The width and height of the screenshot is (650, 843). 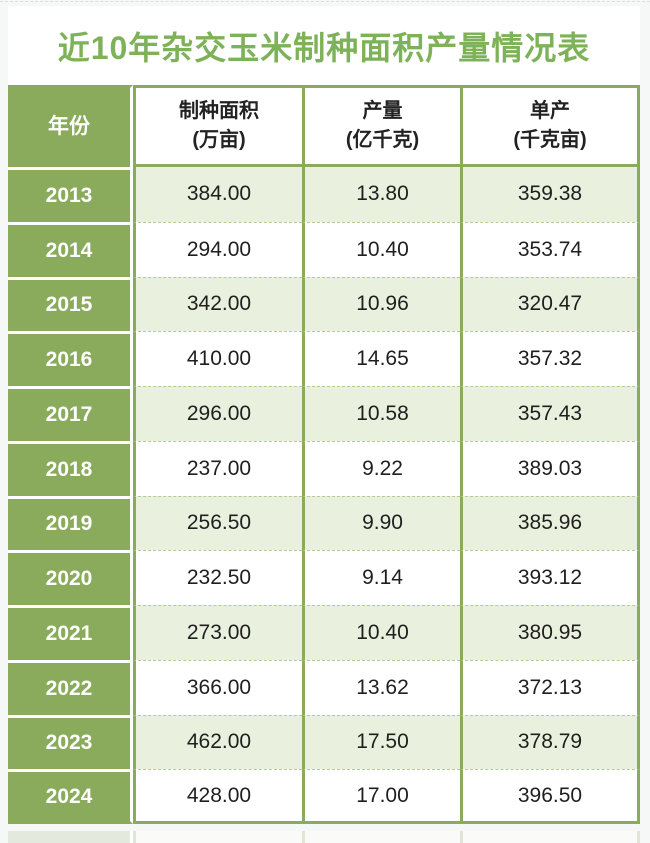 I want to click on header-label-year: 年份, so click(x=69, y=127).